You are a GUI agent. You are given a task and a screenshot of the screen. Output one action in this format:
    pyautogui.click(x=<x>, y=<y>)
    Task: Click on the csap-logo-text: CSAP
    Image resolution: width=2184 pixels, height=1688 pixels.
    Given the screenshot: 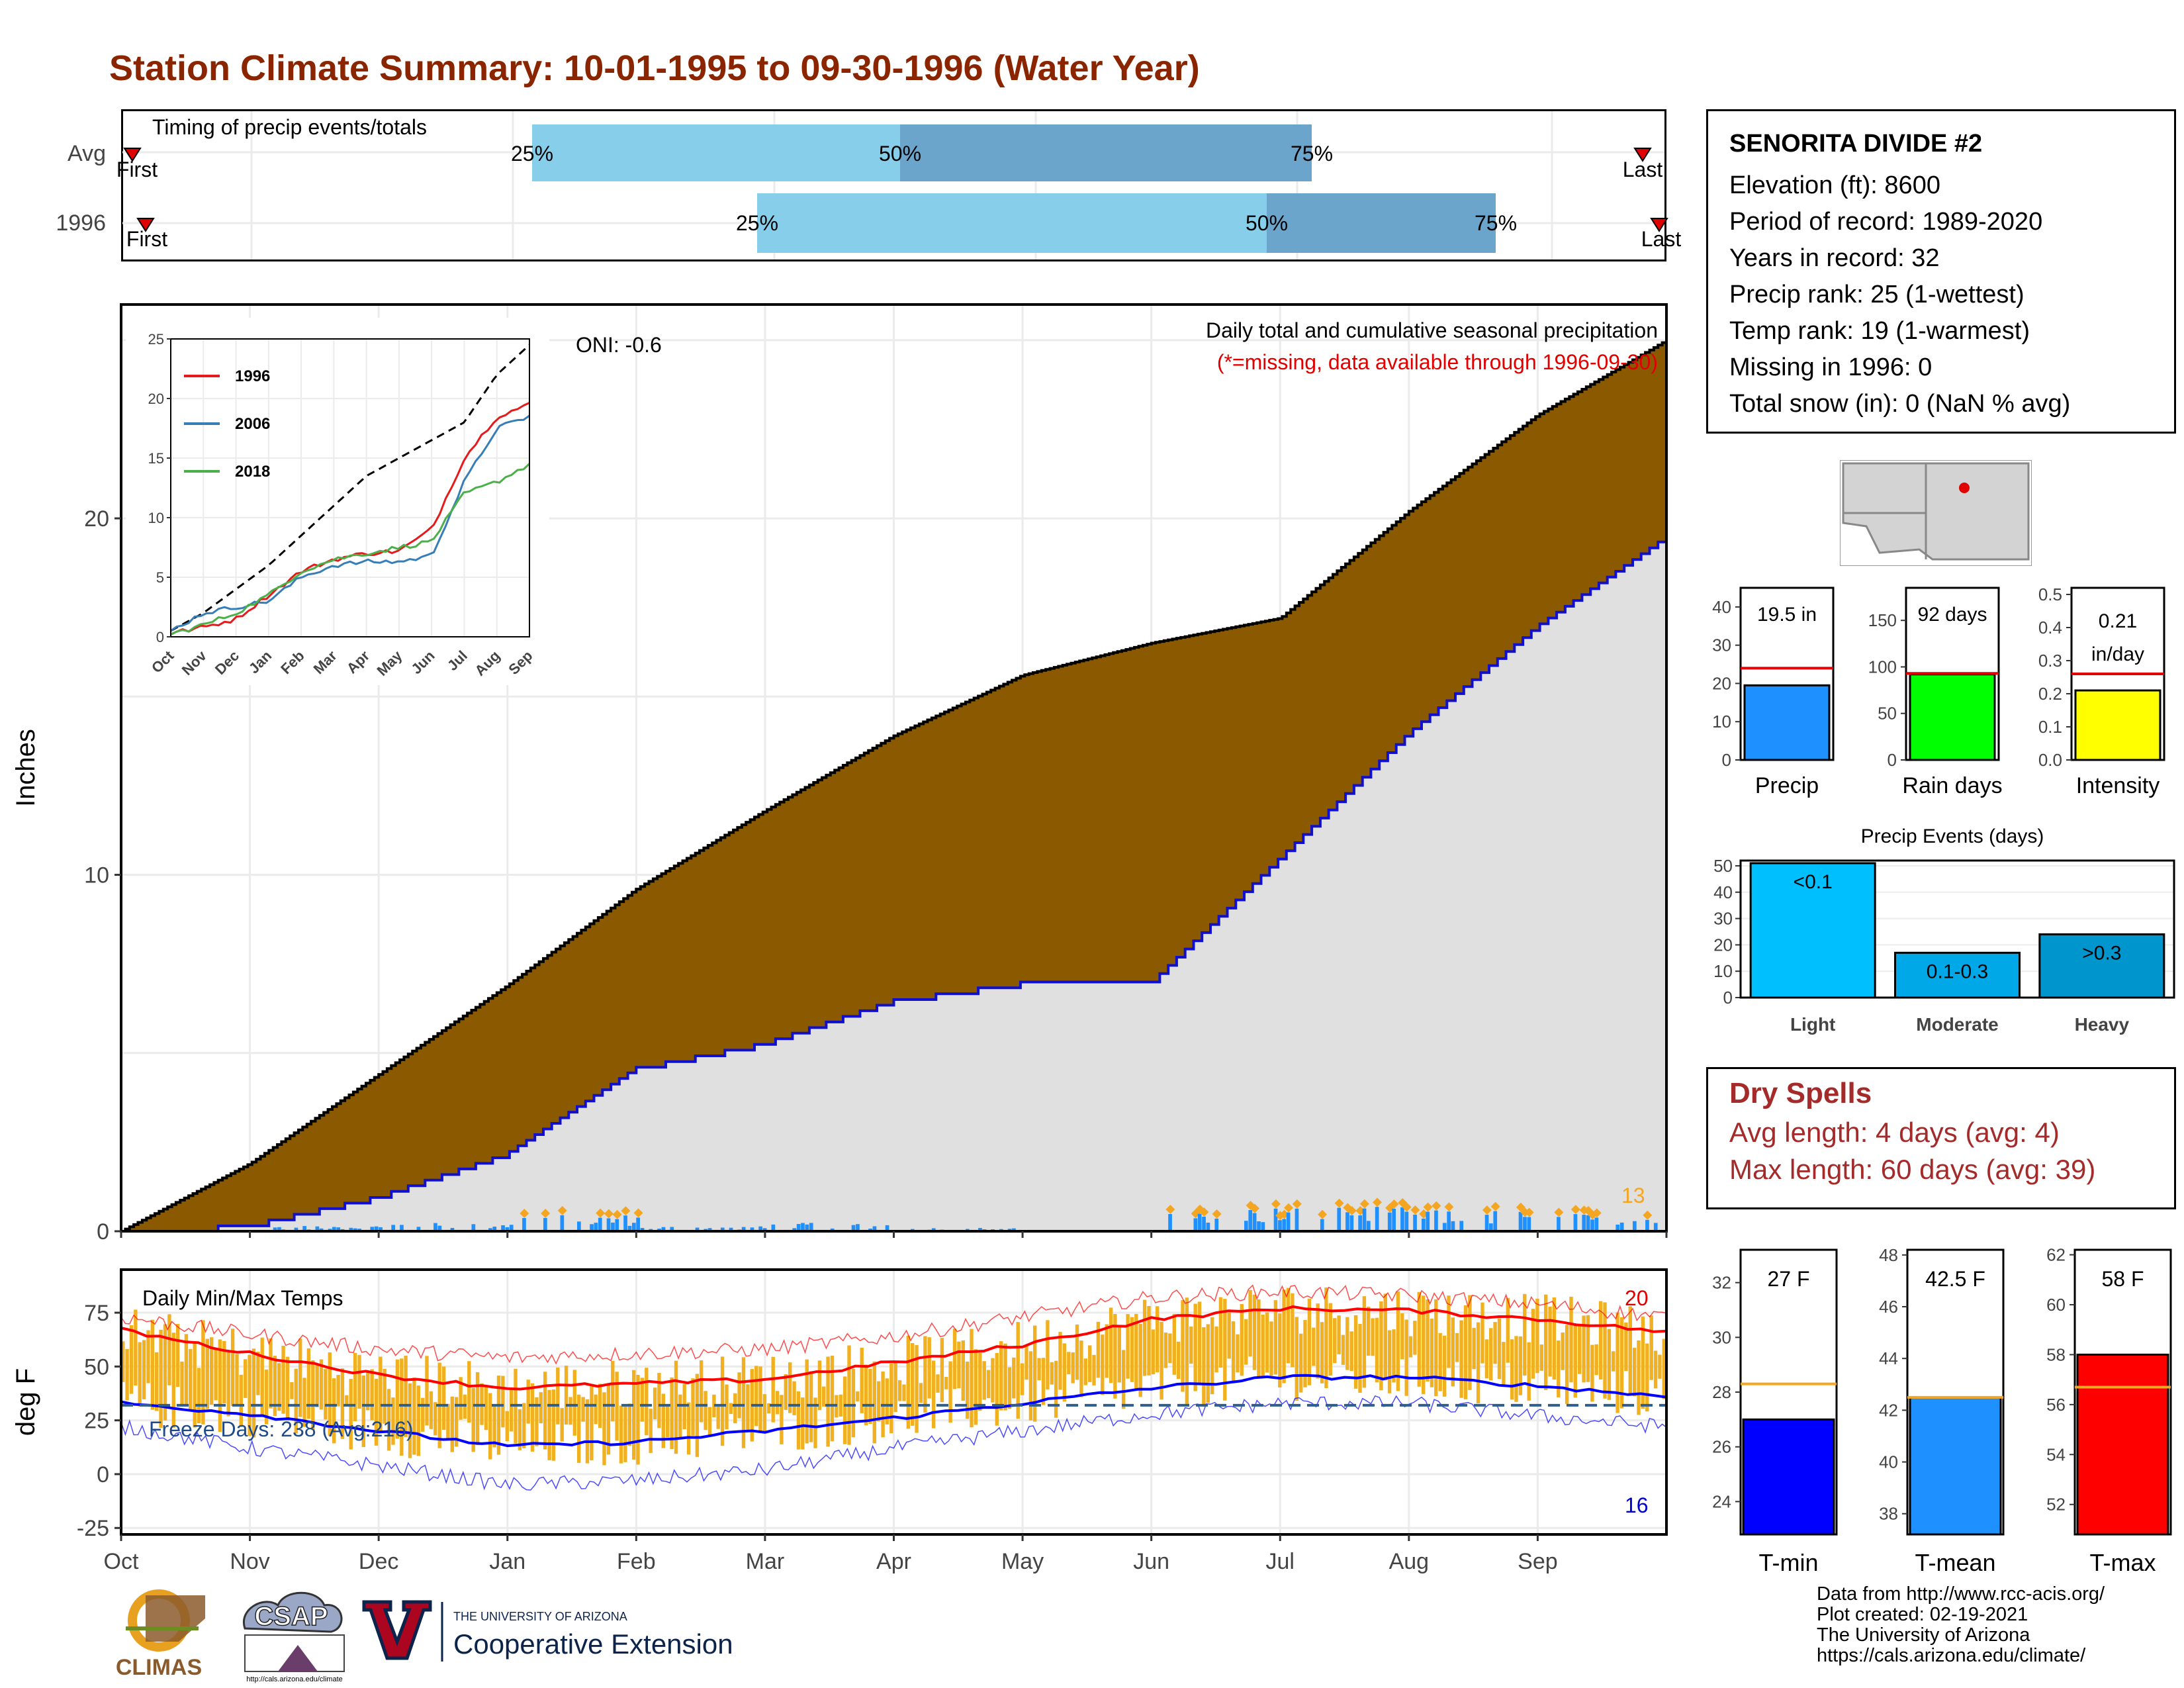 What is the action you would take?
    pyautogui.click(x=291, y=1616)
    